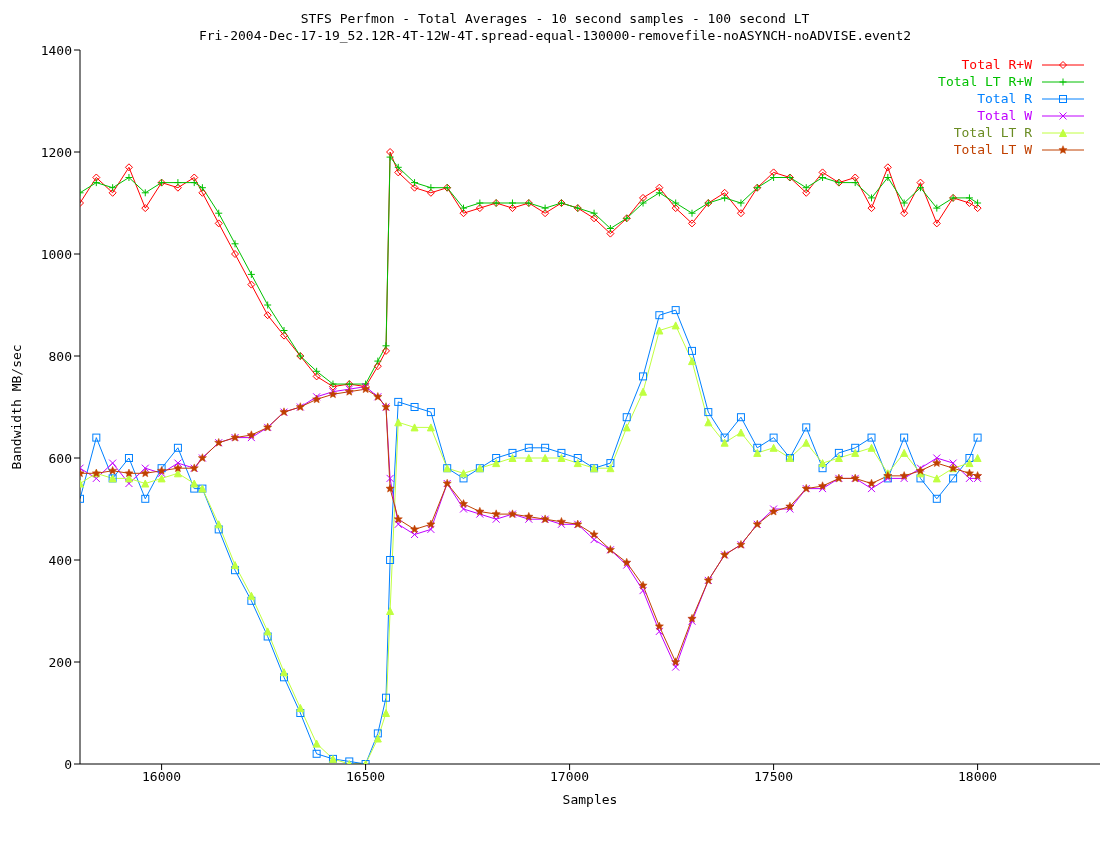 The height and width of the screenshot is (847, 1110). Describe the element at coordinates (590, 799) in the screenshot. I see `x-axis-title: Samples` at that location.